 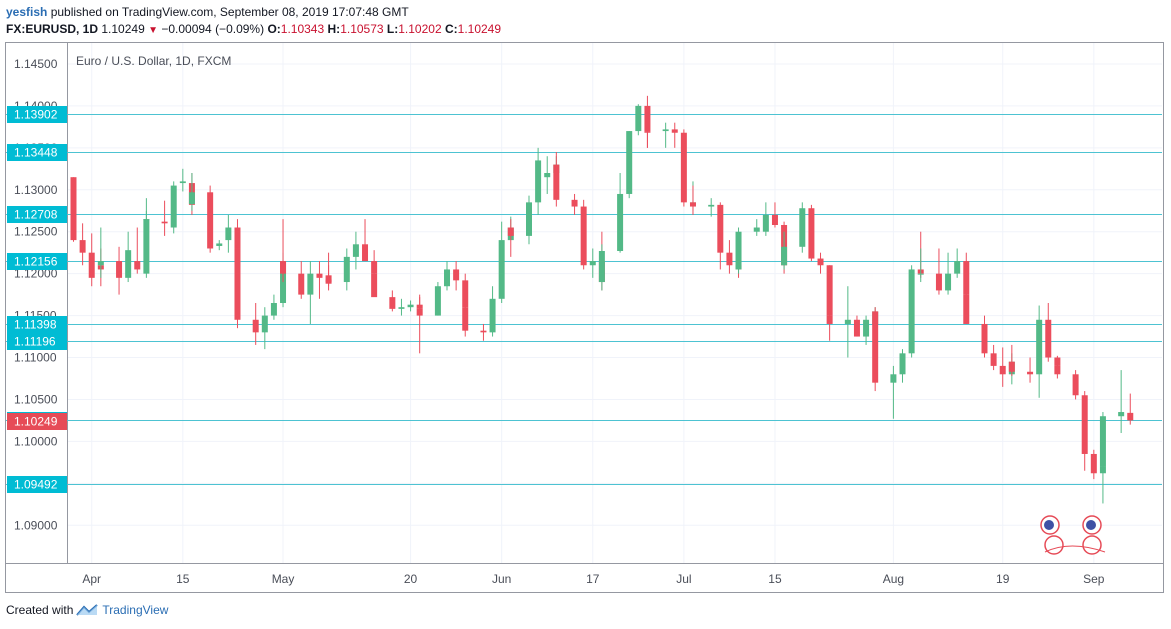 What do you see at coordinates (87, 610) in the screenshot?
I see `footer: Created with TradingView` at bounding box center [87, 610].